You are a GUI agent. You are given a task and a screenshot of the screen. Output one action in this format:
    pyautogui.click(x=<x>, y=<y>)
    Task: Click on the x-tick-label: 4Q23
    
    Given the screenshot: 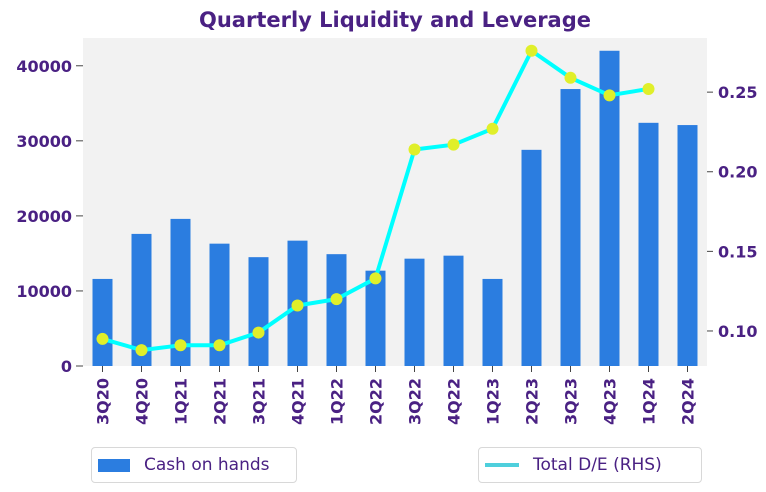 What is the action you would take?
    pyautogui.click(x=610, y=401)
    